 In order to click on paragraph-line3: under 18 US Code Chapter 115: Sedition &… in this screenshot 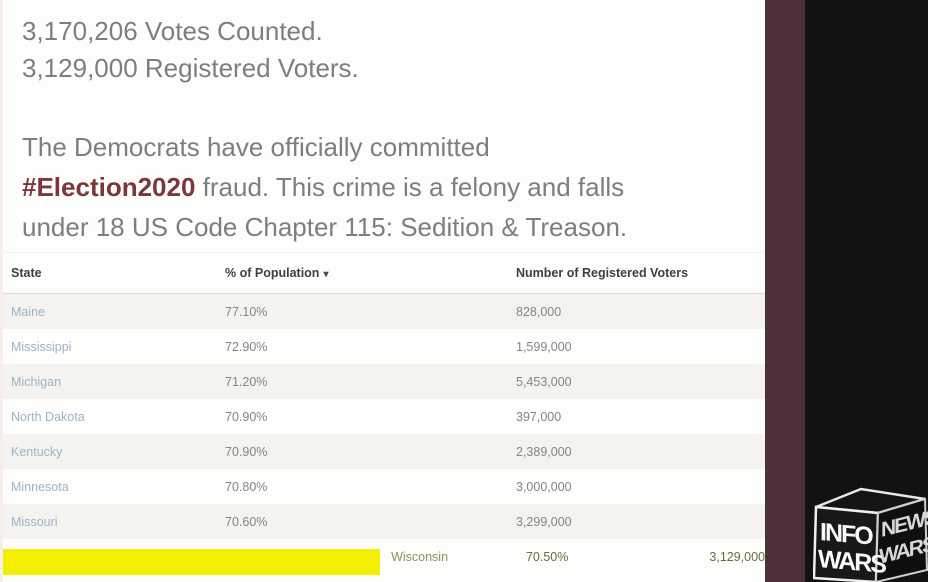, I will do `click(325, 227)`.